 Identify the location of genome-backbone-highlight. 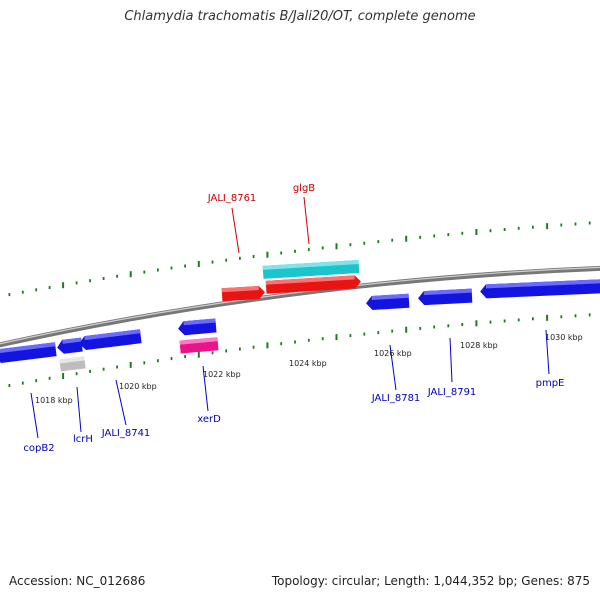
(300, 305).